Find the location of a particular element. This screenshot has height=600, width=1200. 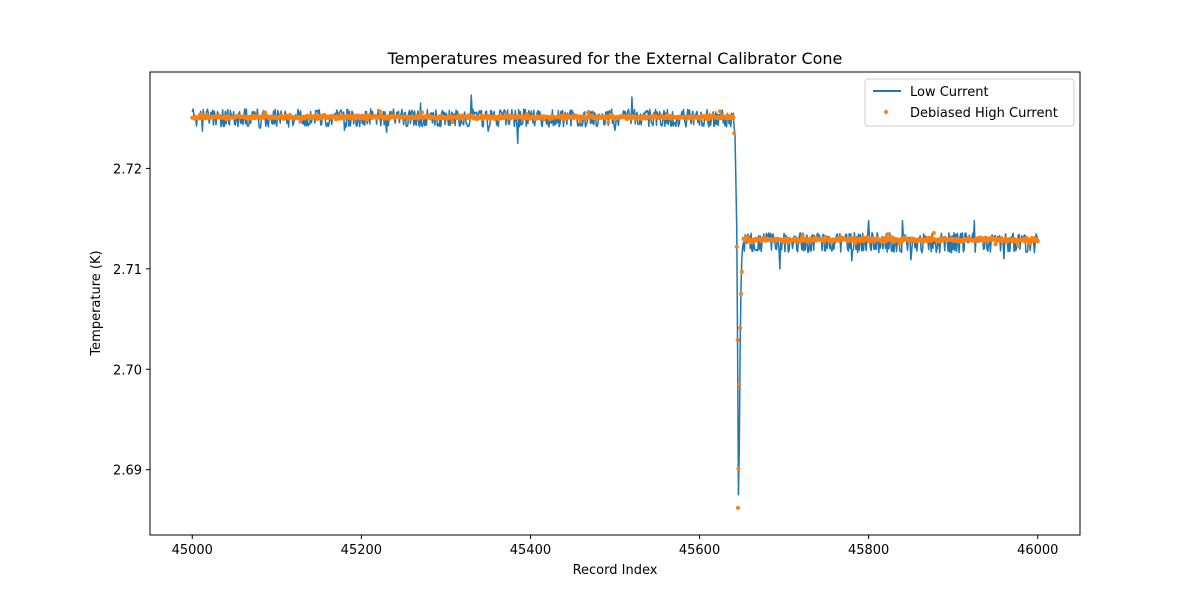

legend-box is located at coordinates (969, 102).